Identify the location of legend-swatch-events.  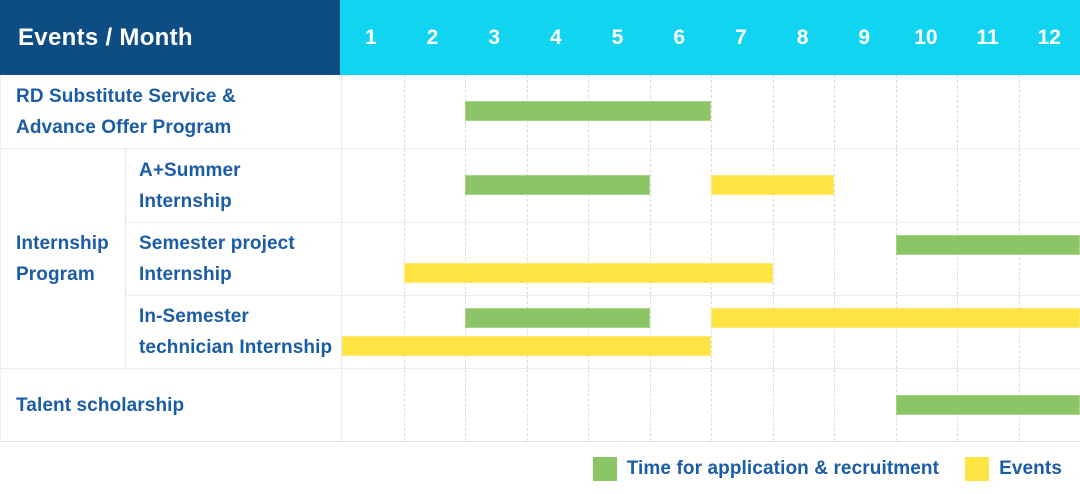
(977, 469).